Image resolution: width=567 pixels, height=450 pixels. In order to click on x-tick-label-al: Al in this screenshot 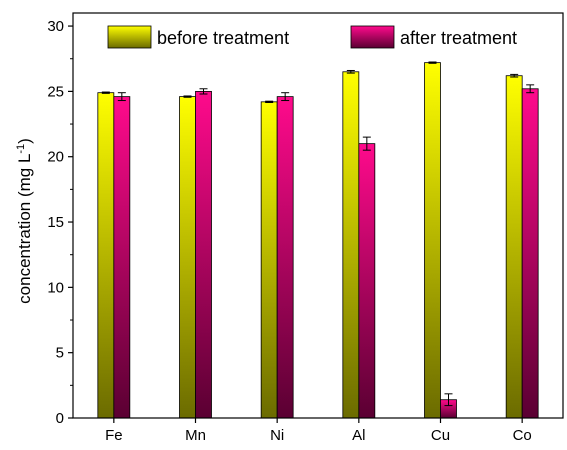, I will do `click(358, 435)`.